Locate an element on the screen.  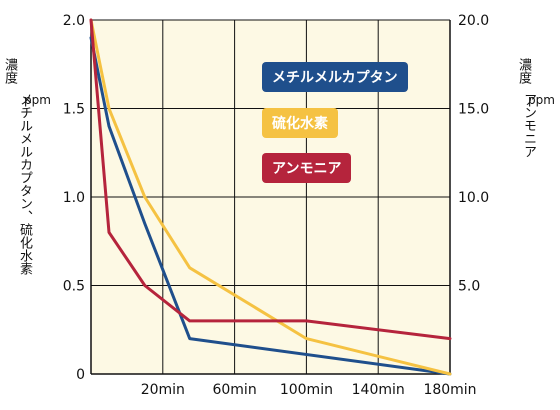
x-tick-label: 100min is located at coordinates (306, 390).